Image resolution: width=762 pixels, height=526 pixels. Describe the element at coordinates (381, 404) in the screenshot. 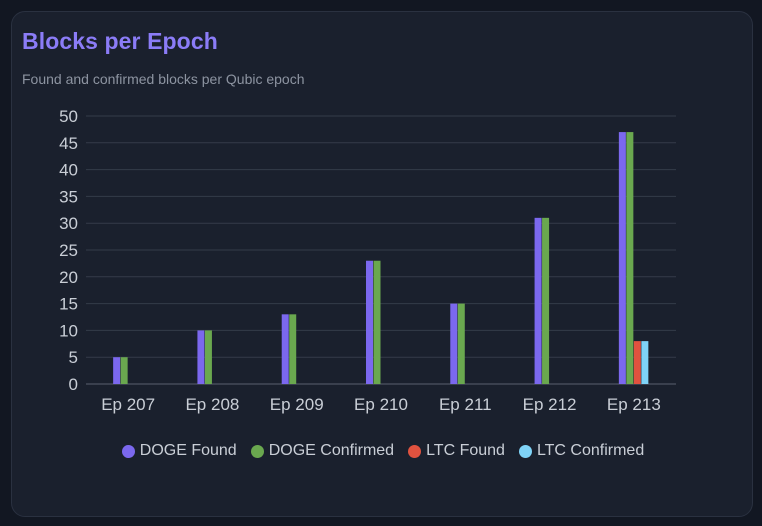

I see `x-tick-label: Ep 210` at that location.